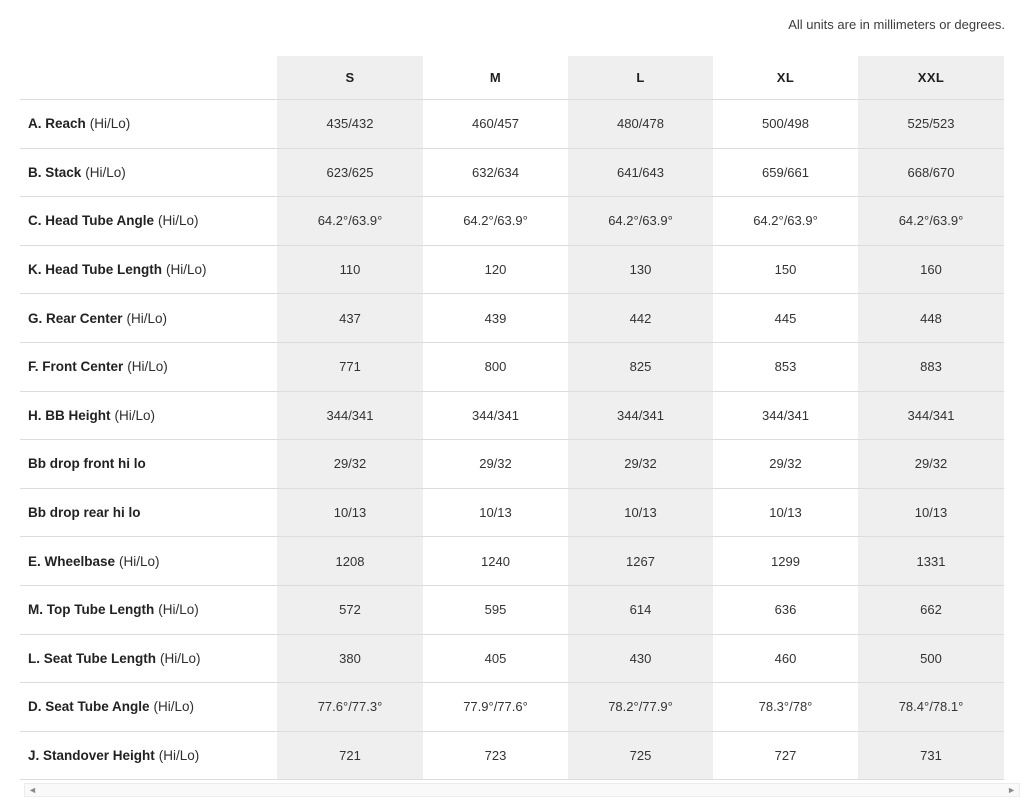 The width and height of the screenshot is (1024, 801). Describe the element at coordinates (785, 561) in the screenshot. I see `table-cell: 1299` at that location.